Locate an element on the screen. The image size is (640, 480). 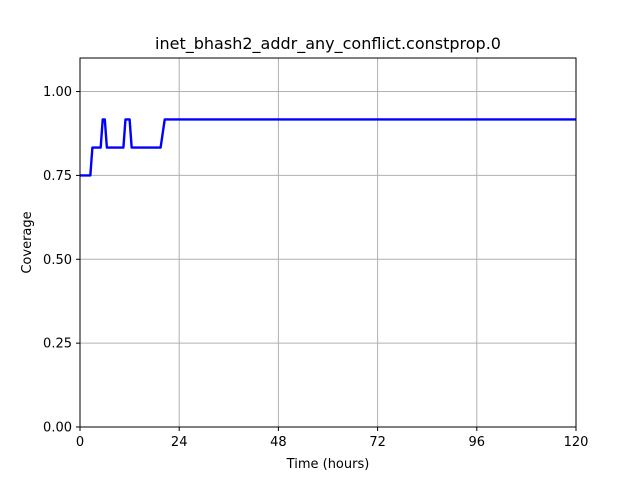
series-layer is located at coordinates (328, 147).